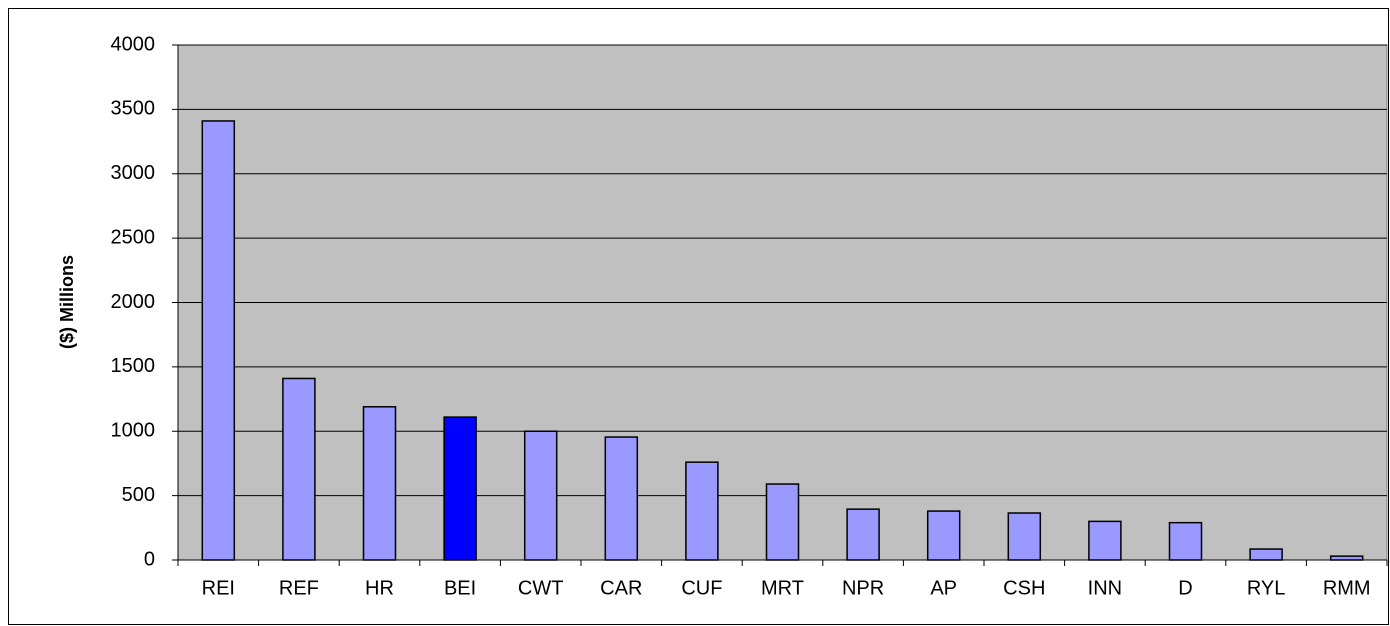  What do you see at coordinates (943, 588) in the screenshot?
I see `x-tick-label: AP` at bounding box center [943, 588].